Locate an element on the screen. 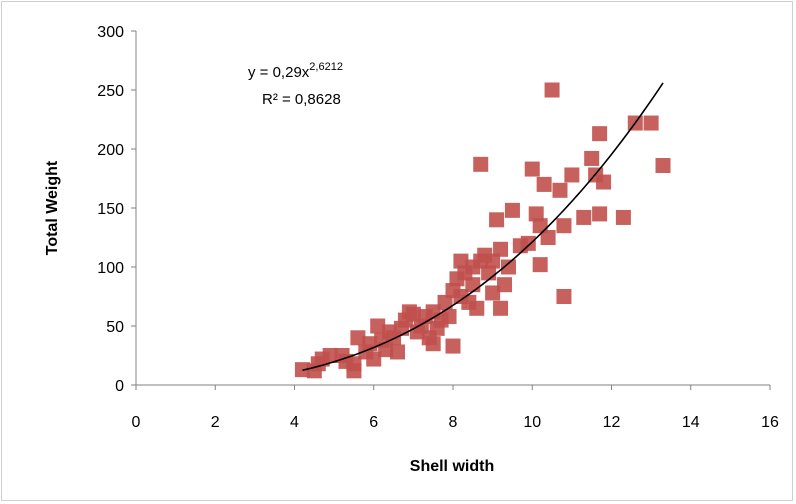 The width and height of the screenshot is (796, 504). y-axis-title: Total Weight is located at coordinates (52, 207).